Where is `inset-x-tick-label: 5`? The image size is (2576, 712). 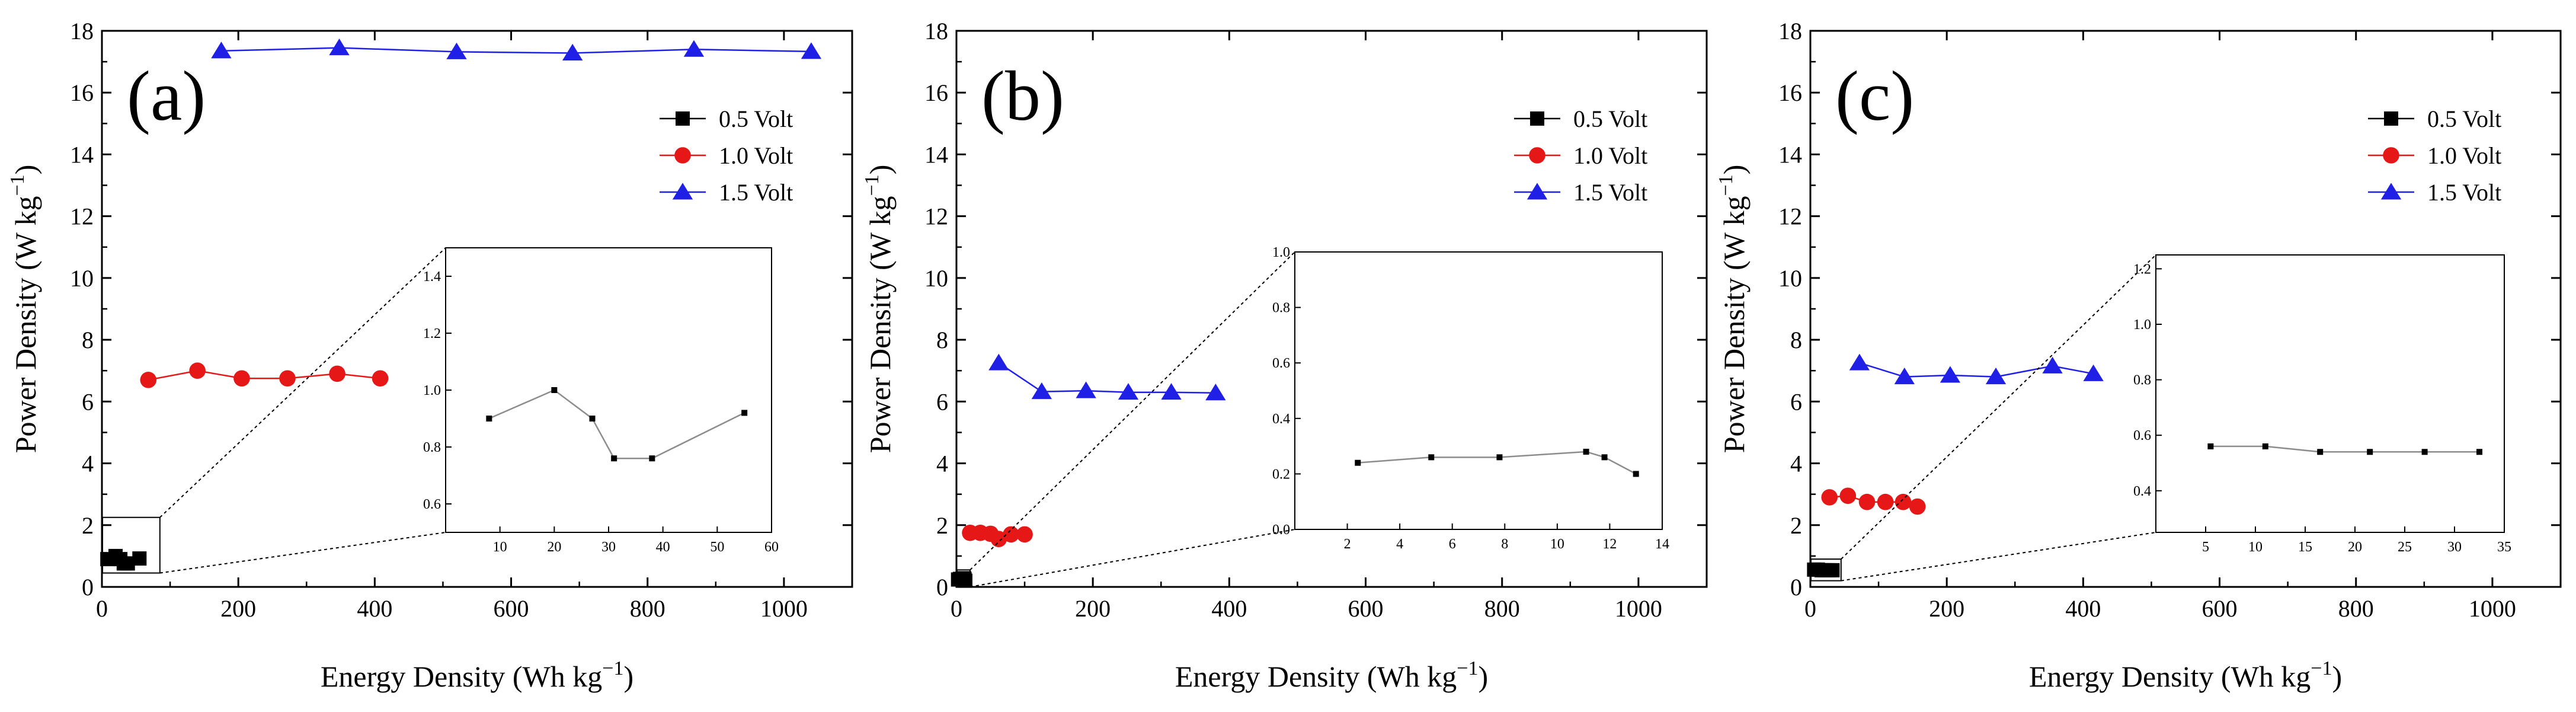 inset-x-tick-label: 5 is located at coordinates (2205, 547).